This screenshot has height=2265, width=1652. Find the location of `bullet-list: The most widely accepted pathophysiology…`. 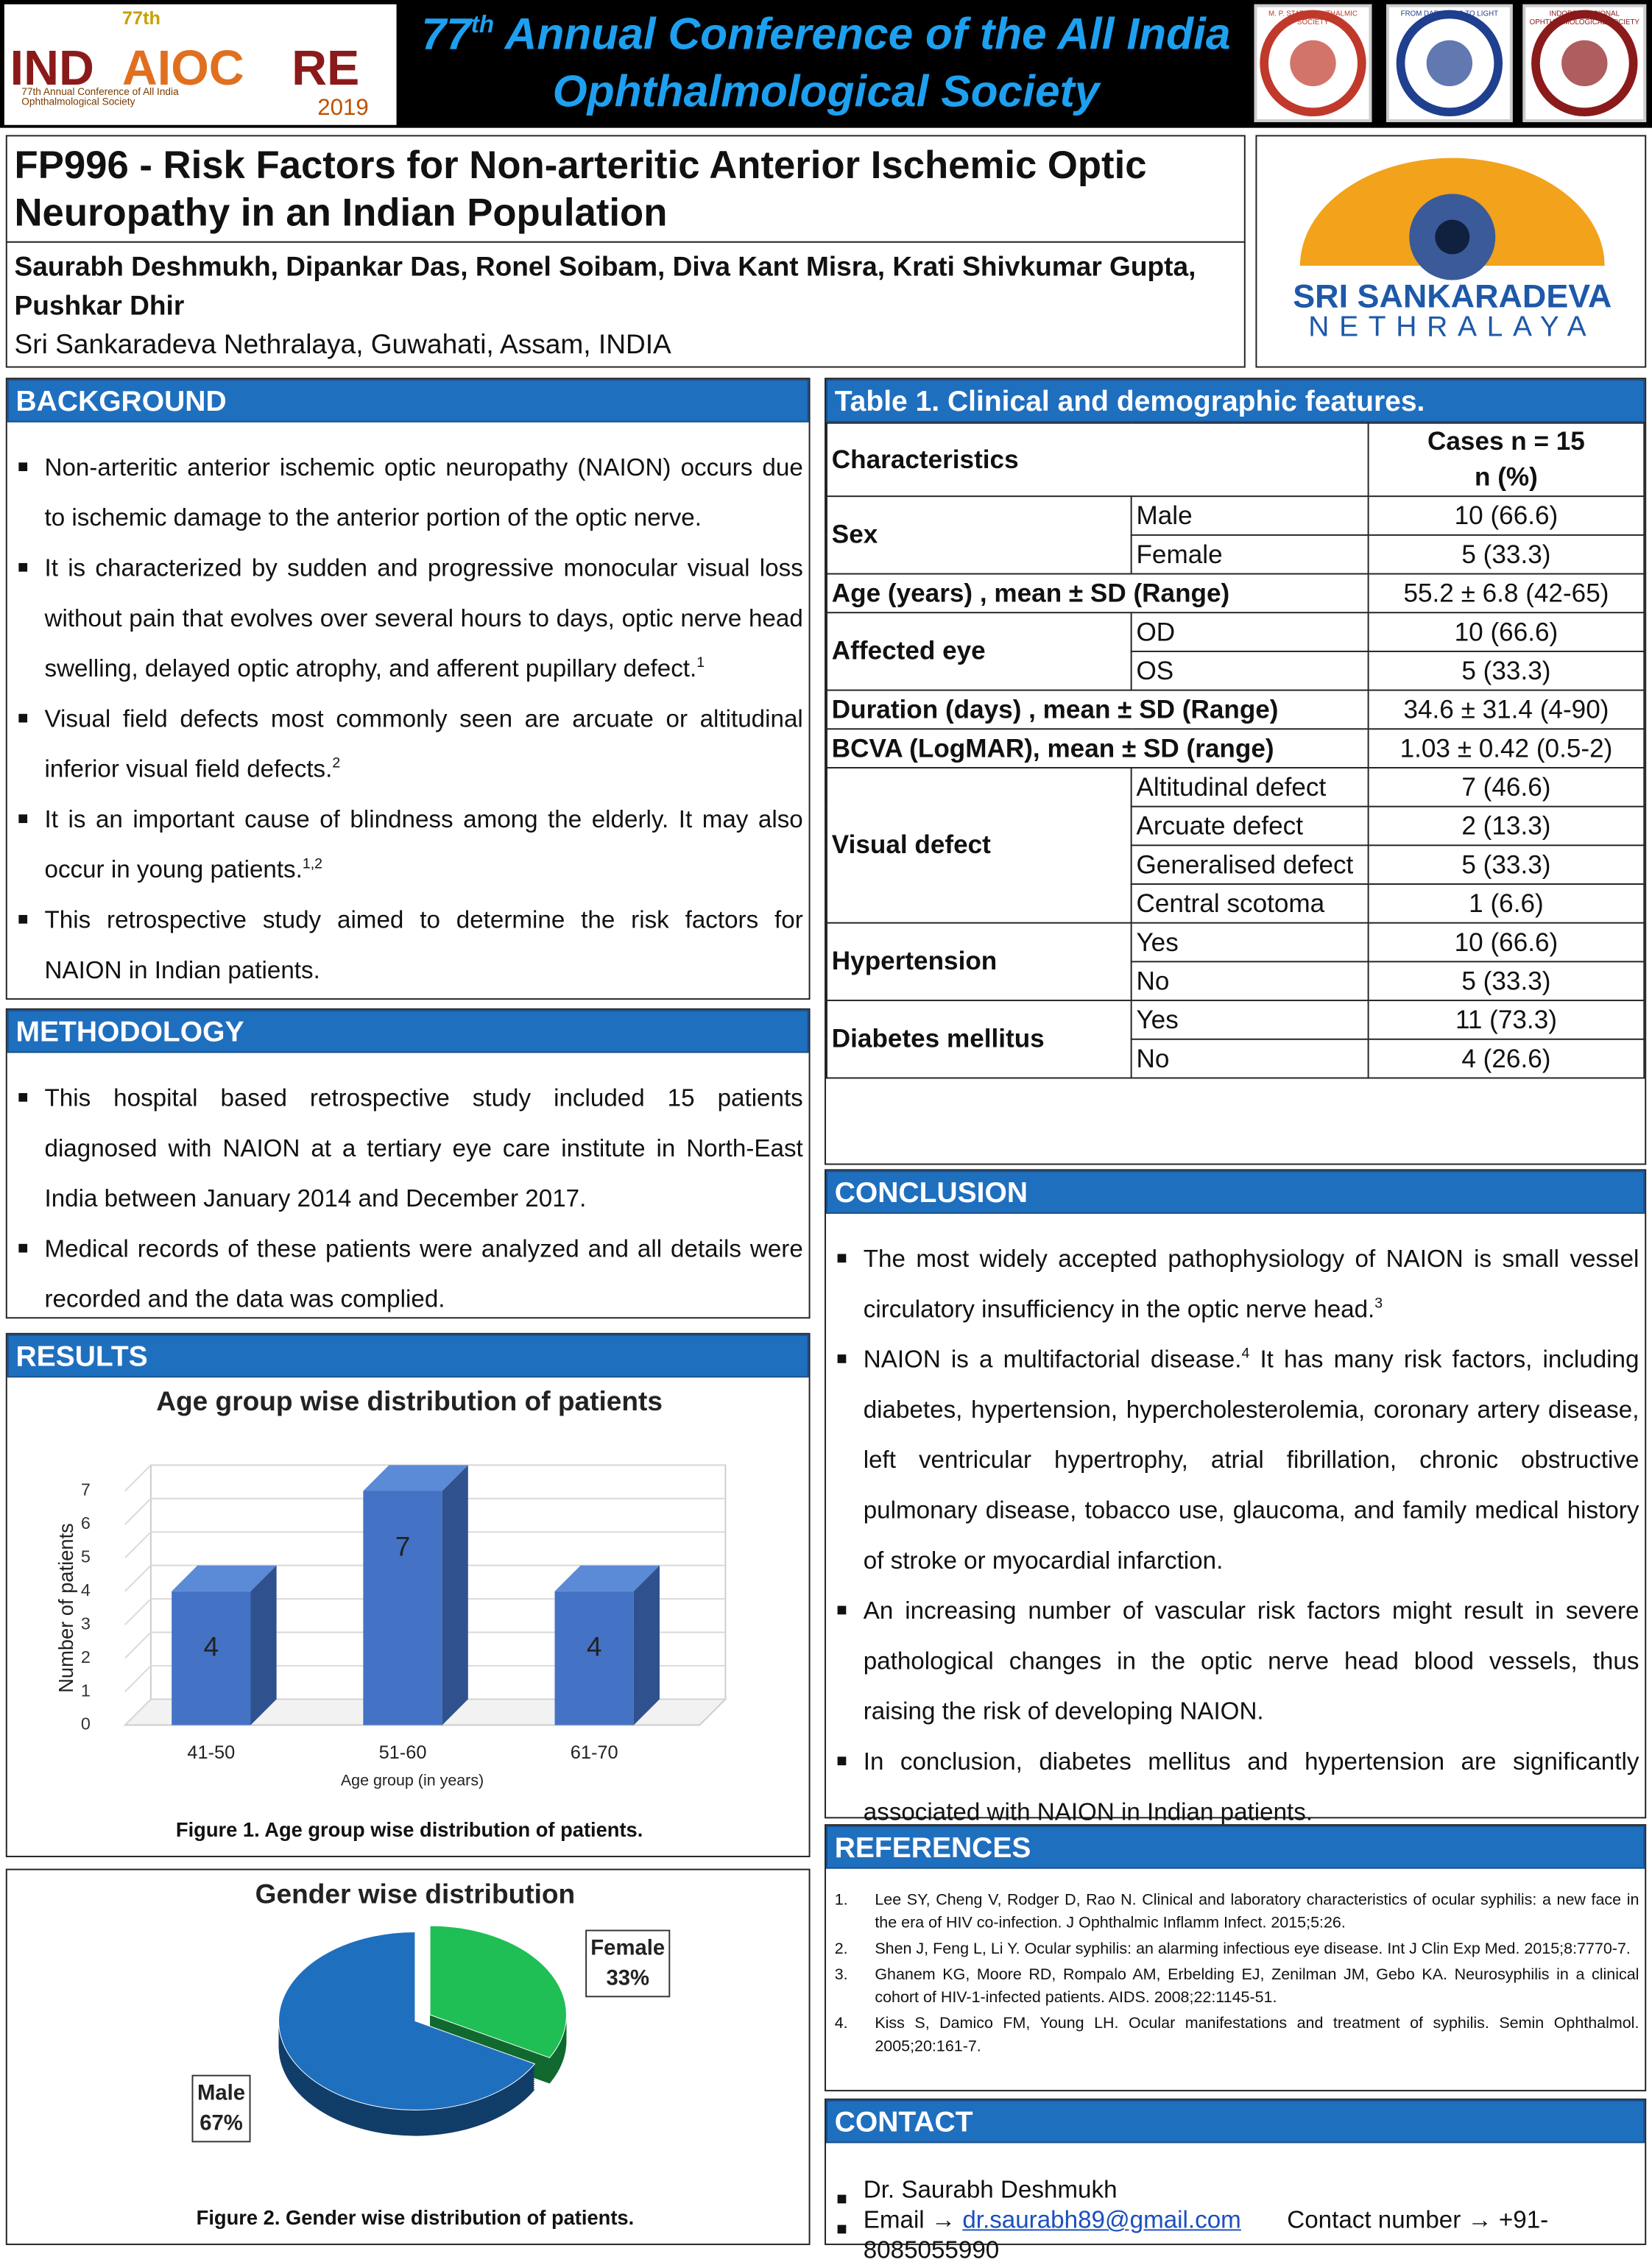

bullet-list: The most widely accepted pathophysiology… is located at coordinates (1235, 1525).